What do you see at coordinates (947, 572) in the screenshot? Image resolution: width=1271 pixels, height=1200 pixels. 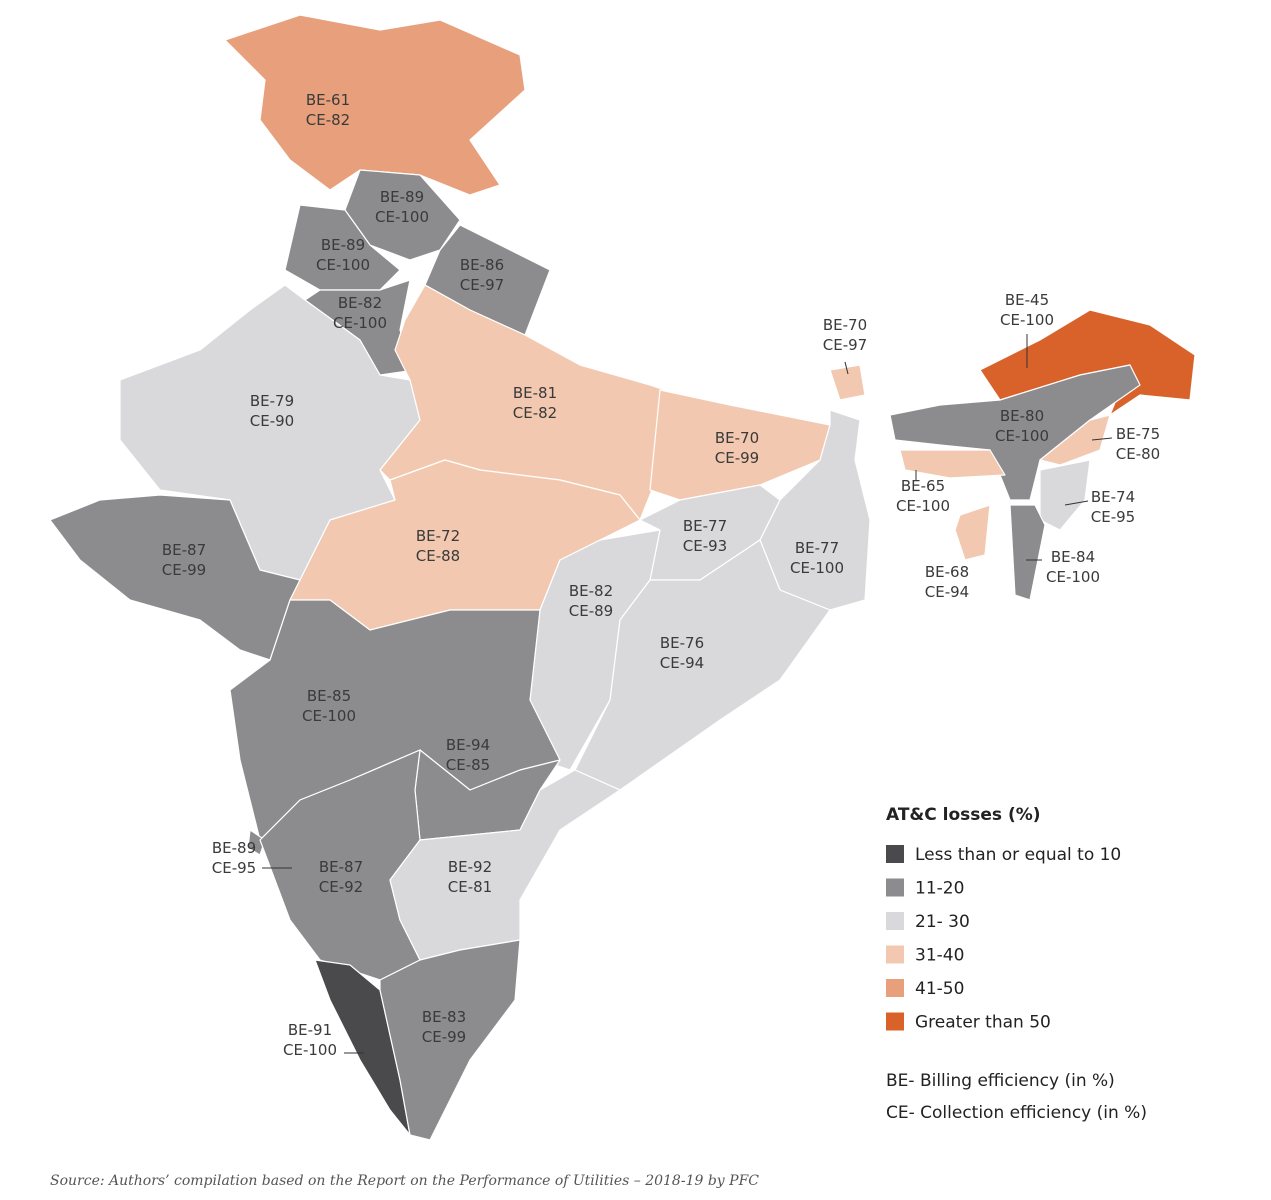 I see `region-be: BE-68` at bounding box center [947, 572].